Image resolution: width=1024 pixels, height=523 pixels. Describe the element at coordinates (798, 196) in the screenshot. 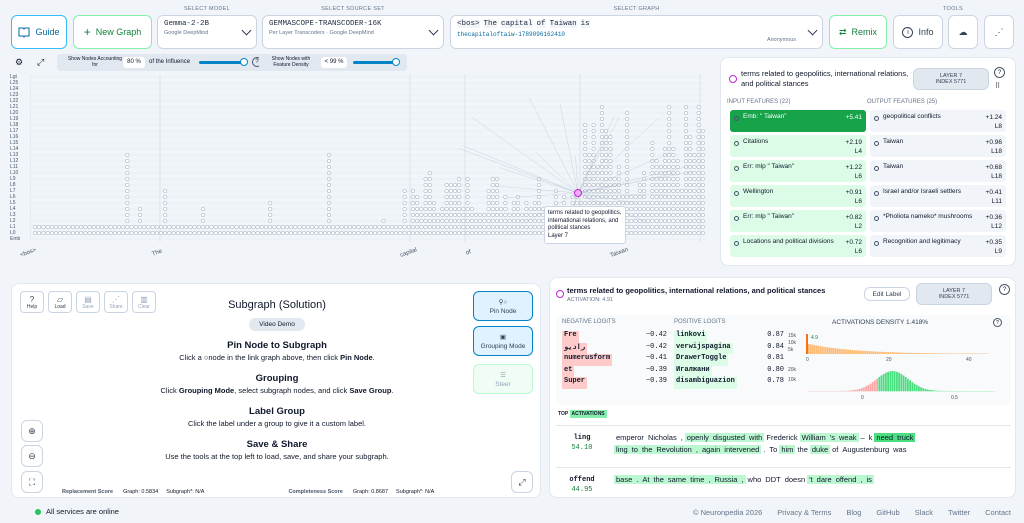

I see `feature-item: Wellington +0.91 L6` at that location.